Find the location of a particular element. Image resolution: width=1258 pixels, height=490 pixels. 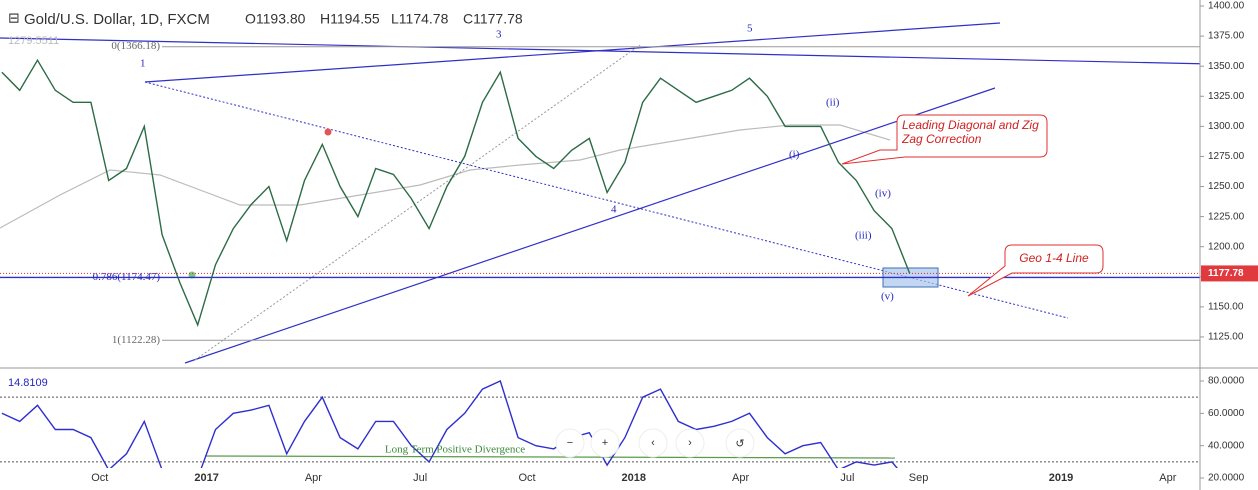

x-tick-label: 2019 is located at coordinates (1061, 478).